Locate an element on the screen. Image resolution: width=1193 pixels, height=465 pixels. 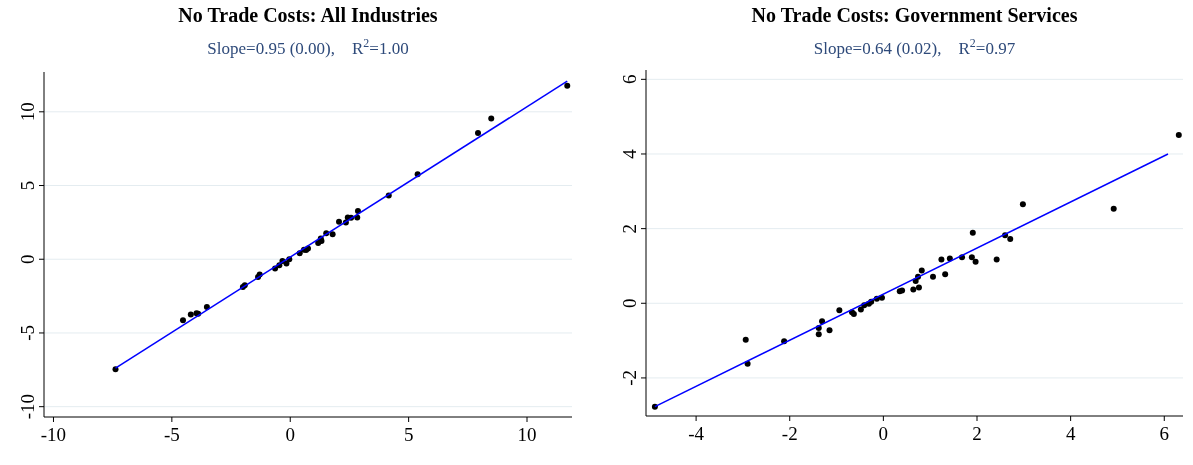
chart-title: No Trade Costs: All Industries is located at coordinates (308, 15).